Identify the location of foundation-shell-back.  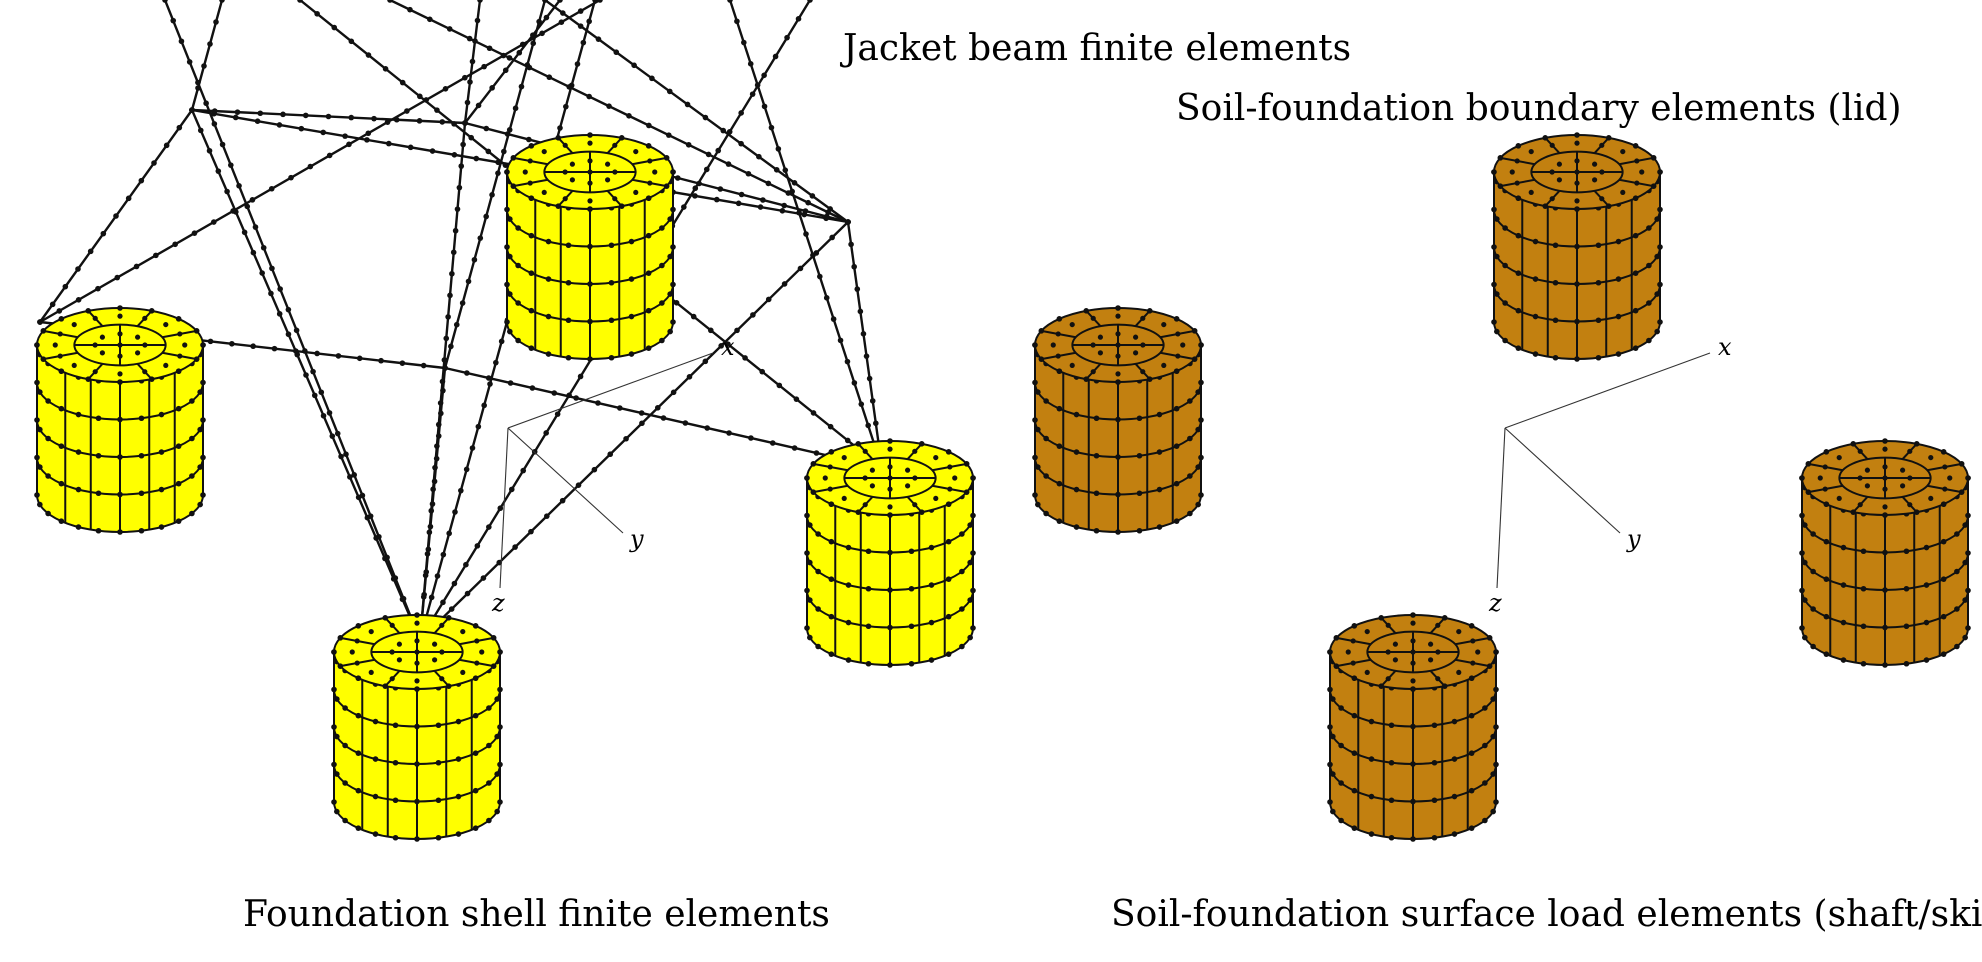
(590, 247).